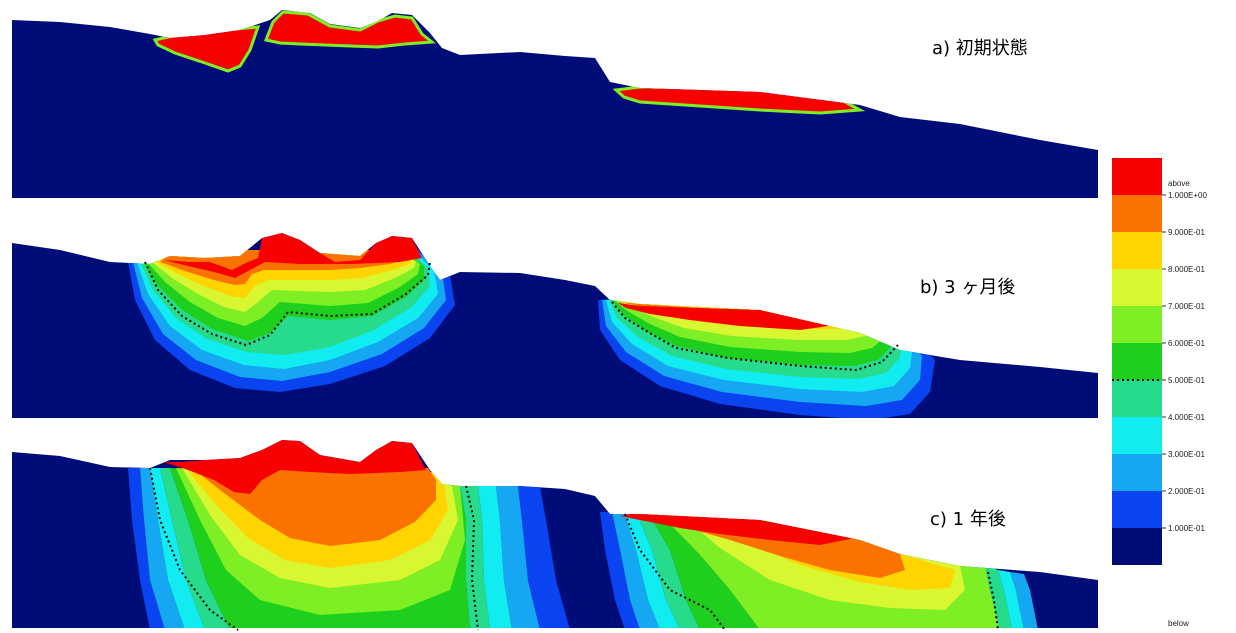 The height and width of the screenshot is (633, 1236). What do you see at coordinates (1186, 343) in the screenshot?
I see `legend-tick-label: 6.000E-01` at bounding box center [1186, 343].